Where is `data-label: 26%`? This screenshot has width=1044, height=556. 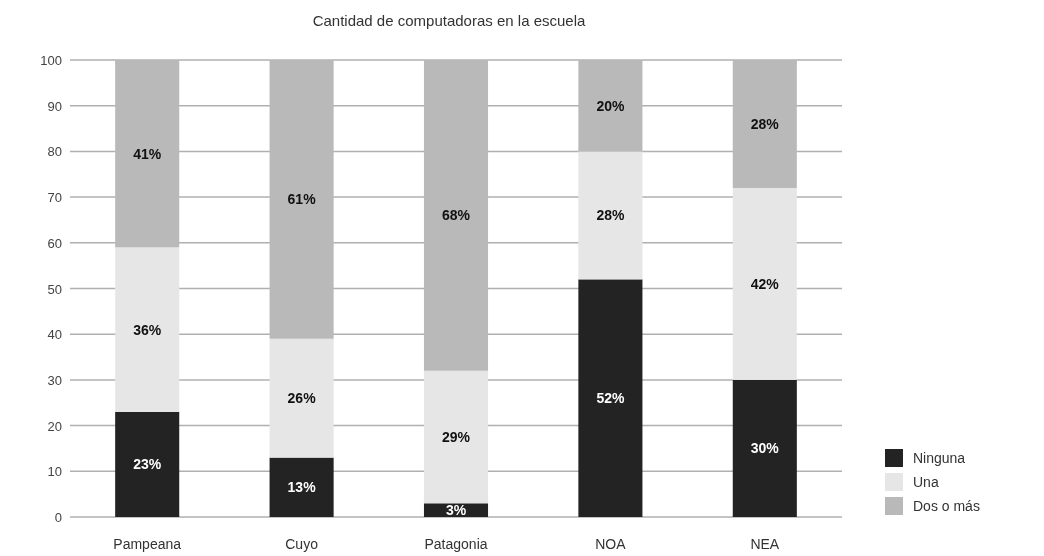 data-label: 26% is located at coordinates (302, 398).